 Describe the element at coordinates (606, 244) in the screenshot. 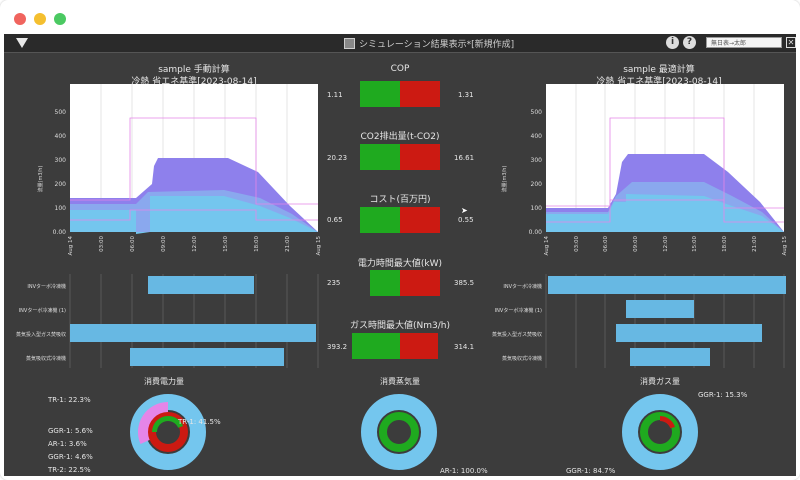

I see `right-xtick: 06:00` at that location.